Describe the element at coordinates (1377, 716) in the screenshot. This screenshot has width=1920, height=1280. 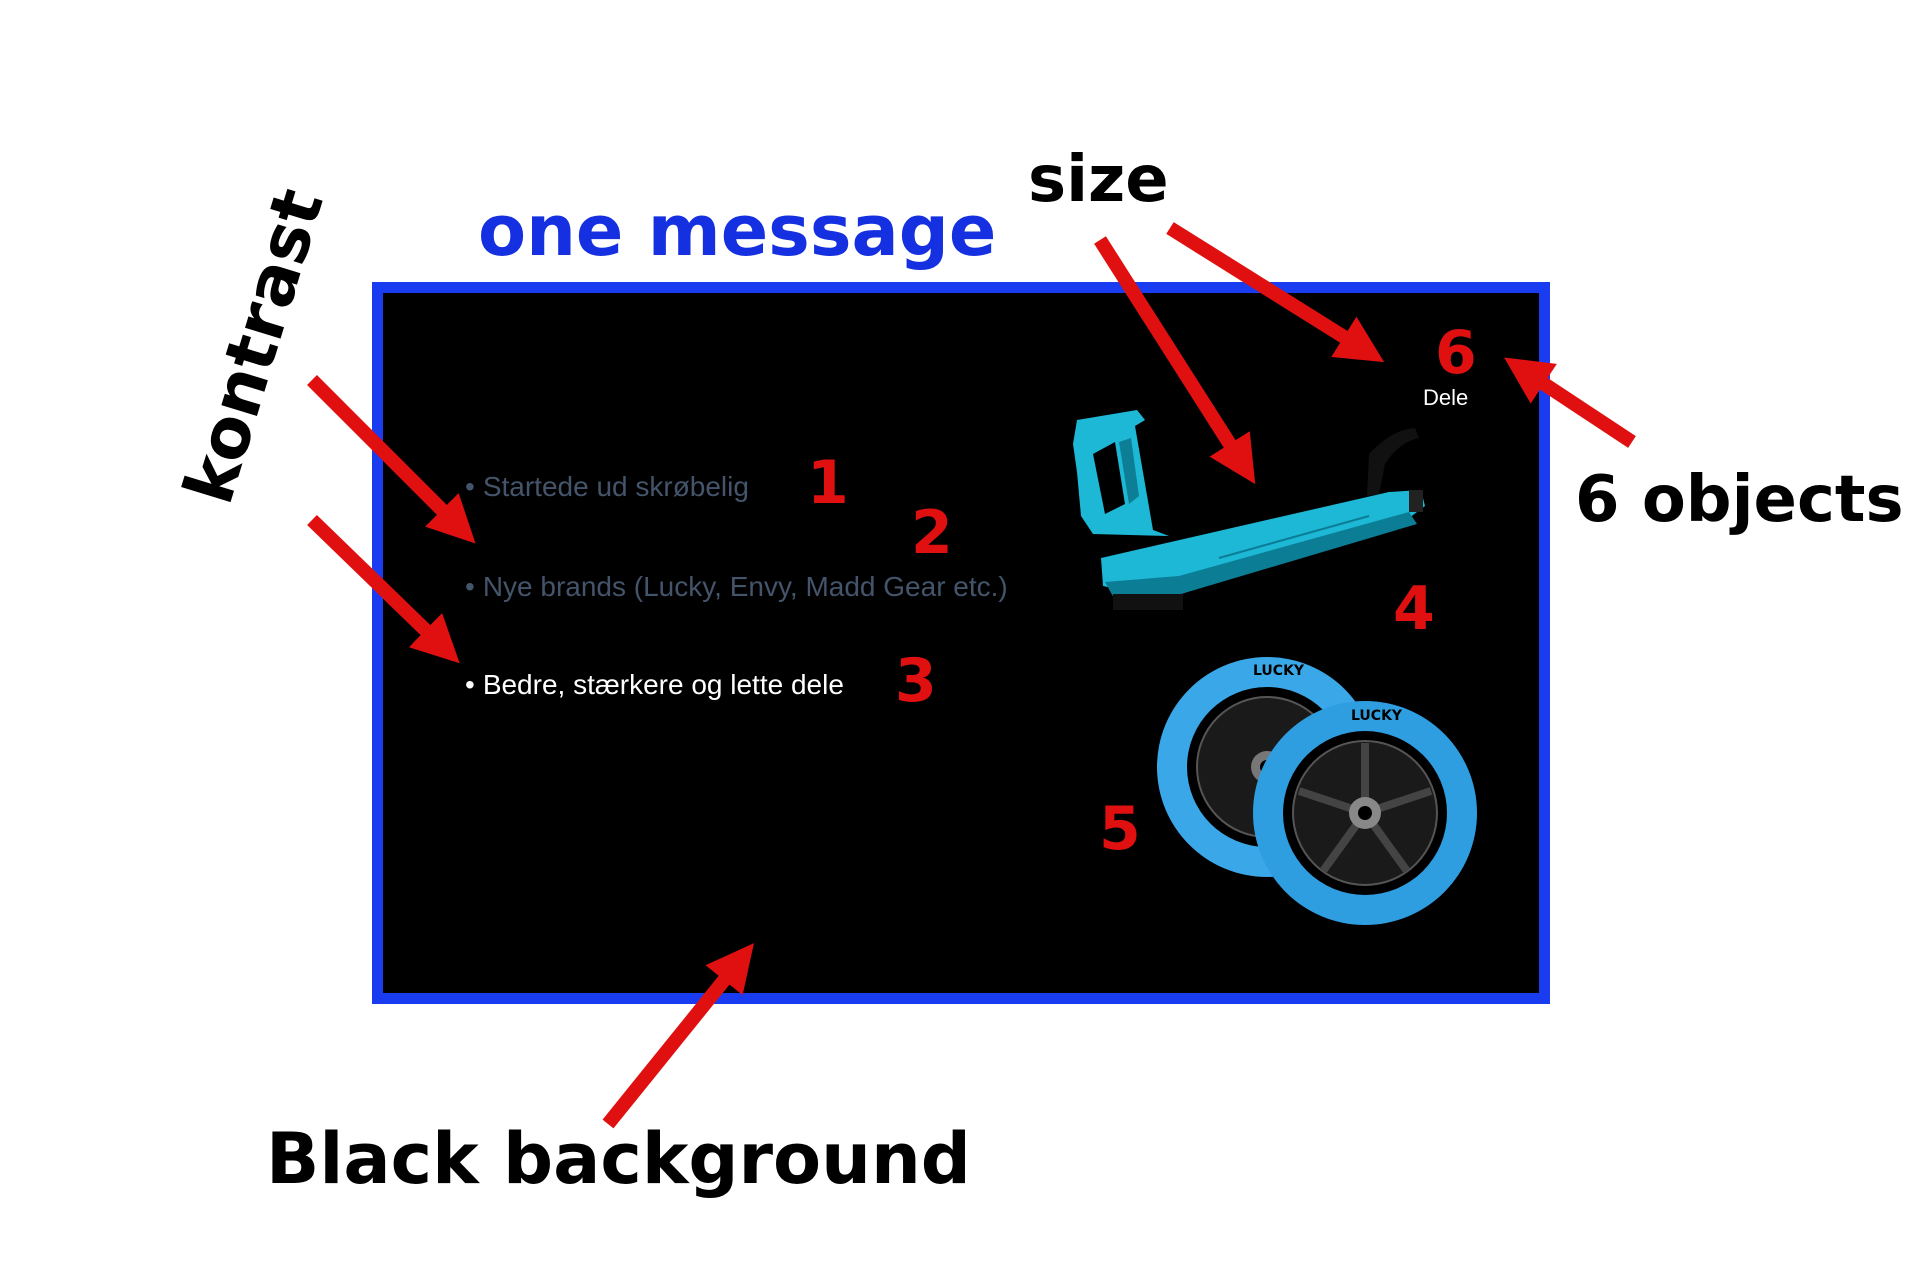
I see `wheel-brand-text-front: LUCKY` at that location.